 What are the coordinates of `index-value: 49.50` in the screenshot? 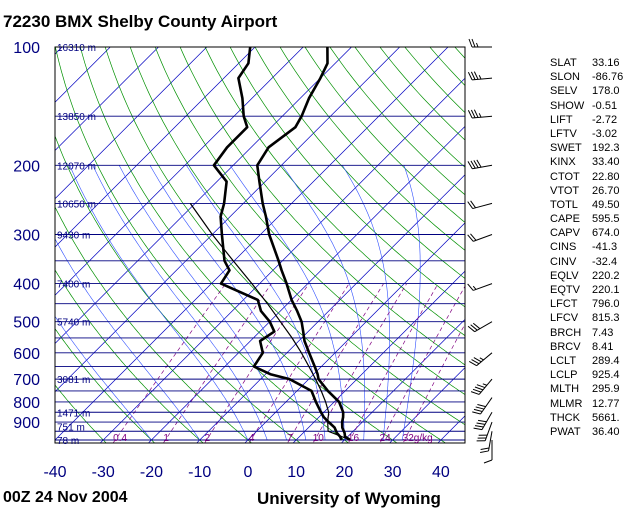 It's located at (606, 204).